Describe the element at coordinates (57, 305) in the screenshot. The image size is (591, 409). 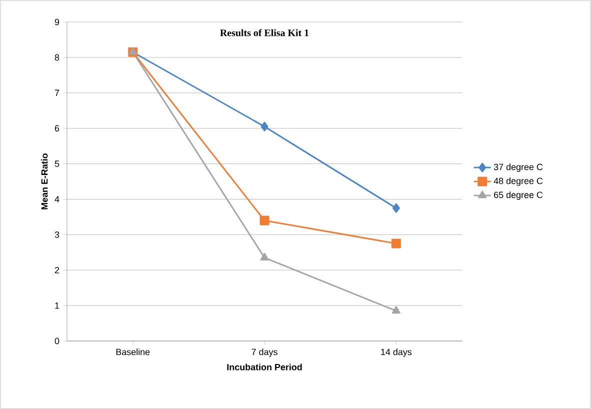
I see `y-tick-label: 1` at that location.